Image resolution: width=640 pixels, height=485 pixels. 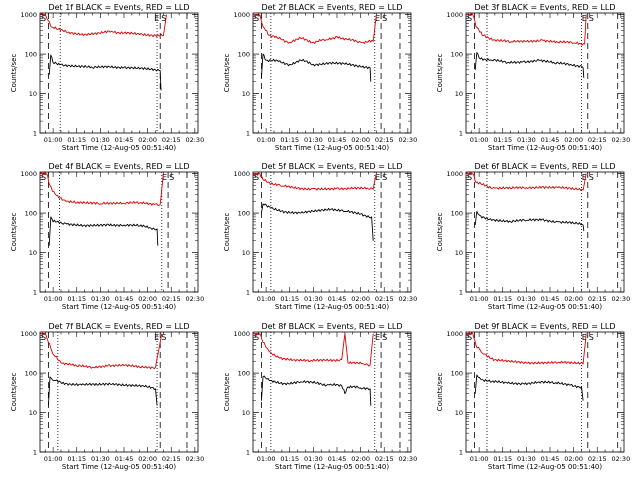 I want to click on panel-title: Det 3f BLACK = Events, RED = LLD, so click(x=544, y=7).